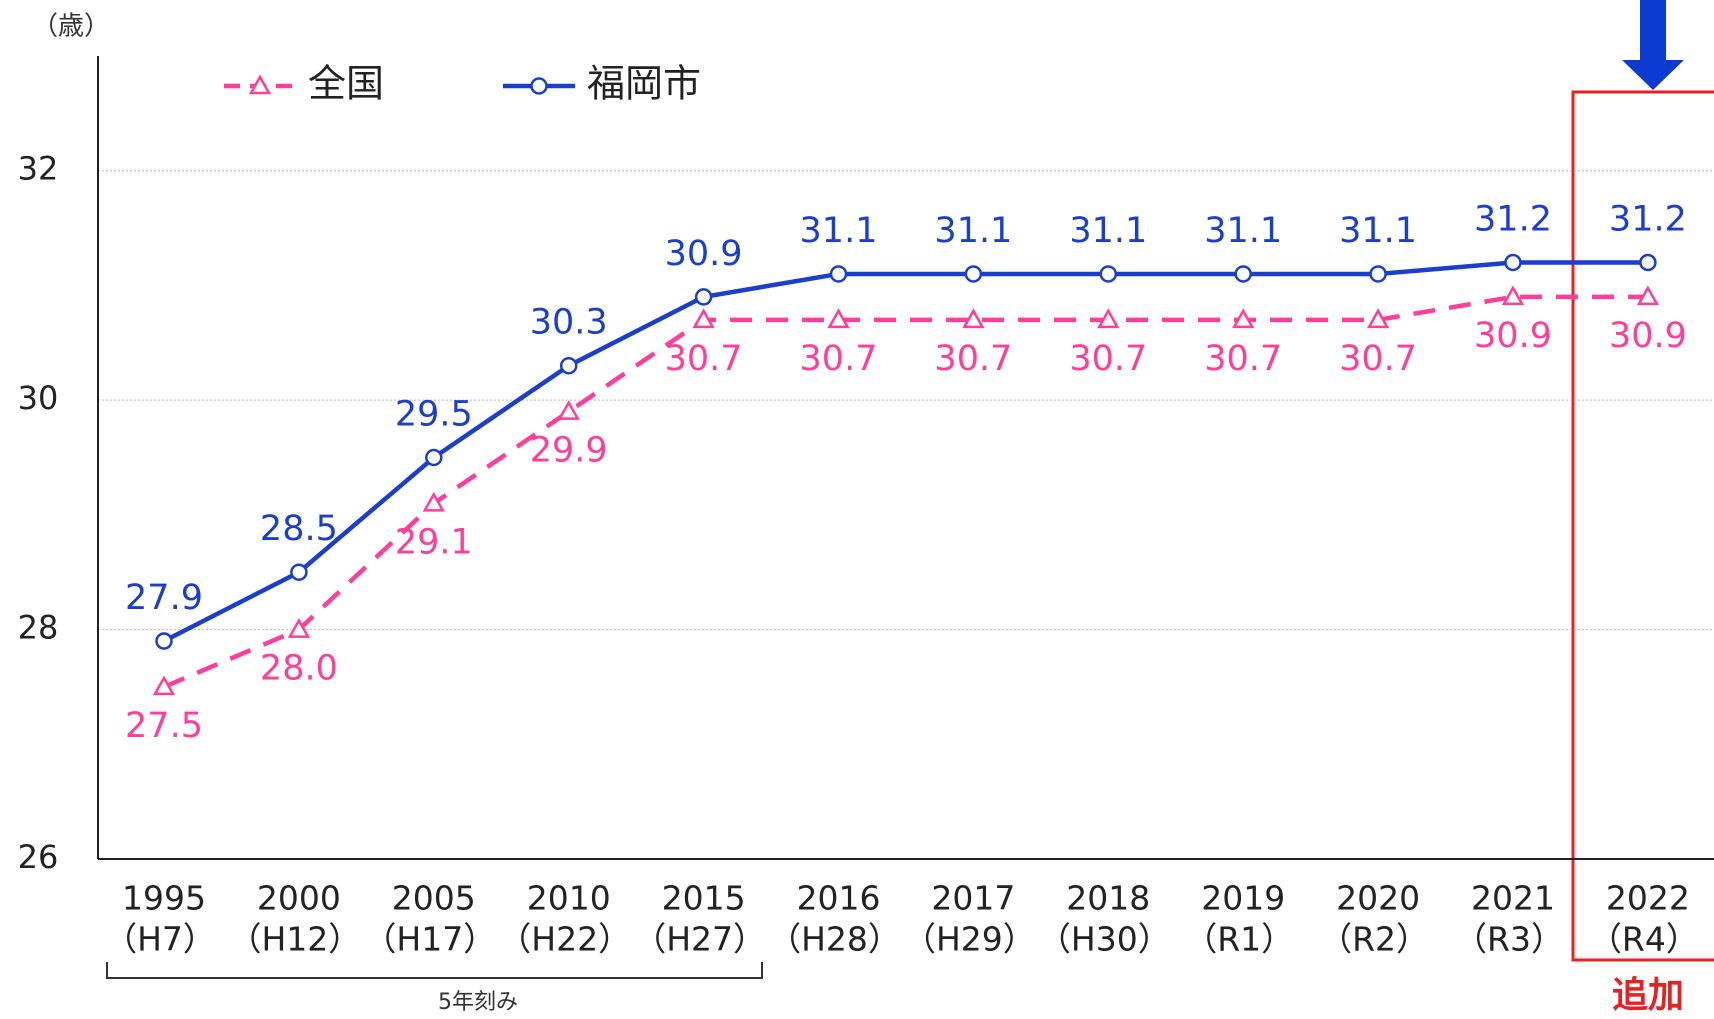 Image resolution: width=1714 pixels, height=1019 pixels. What do you see at coordinates (434, 542) in the screenshot?
I see `data-label: 29.1` at bounding box center [434, 542].